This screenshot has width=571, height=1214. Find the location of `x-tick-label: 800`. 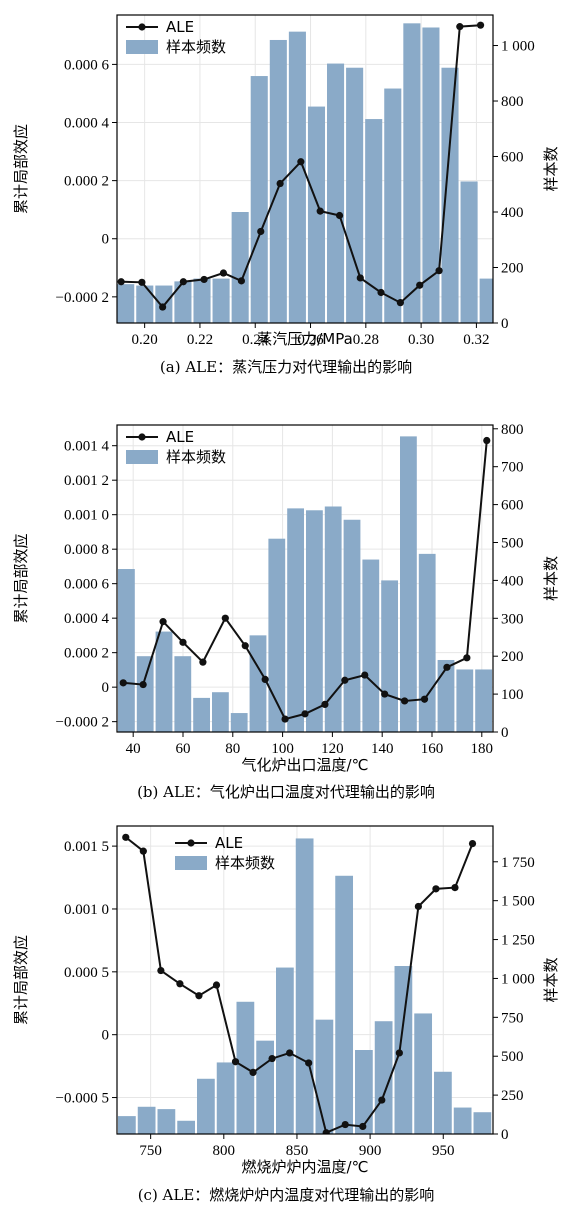

x-tick-label: 800 is located at coordinates (224, 1151).